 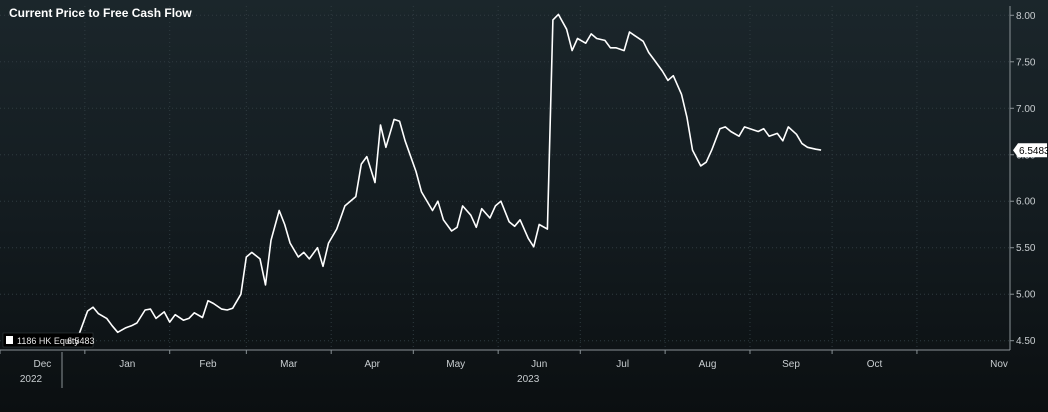 I want to click on legend-swatch, so click(x=9, y=340).